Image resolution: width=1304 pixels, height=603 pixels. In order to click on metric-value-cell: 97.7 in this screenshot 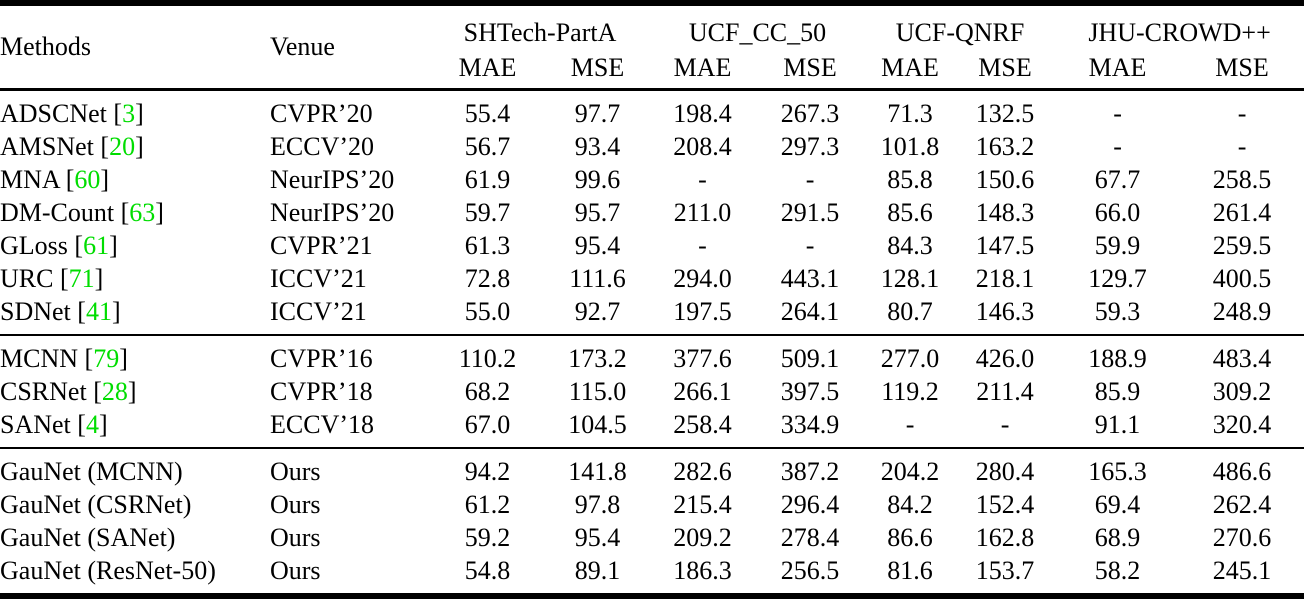, I will do `click(597, 113)`.